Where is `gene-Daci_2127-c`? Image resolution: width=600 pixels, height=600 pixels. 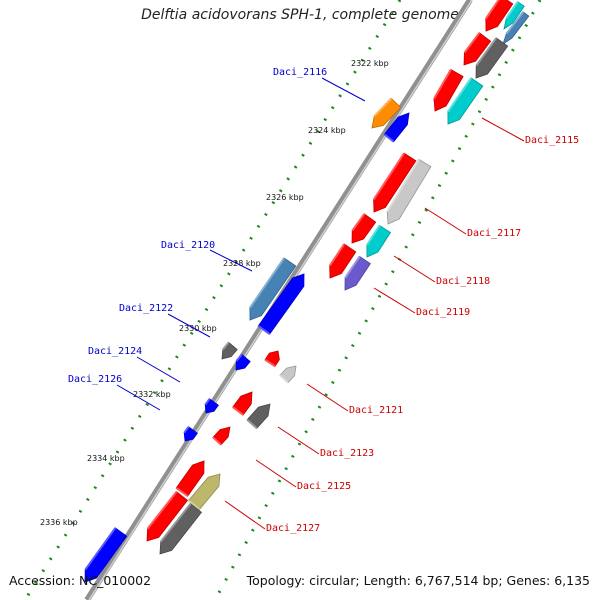
gene-Daci_2127-c is located at coordinates (181, 529).